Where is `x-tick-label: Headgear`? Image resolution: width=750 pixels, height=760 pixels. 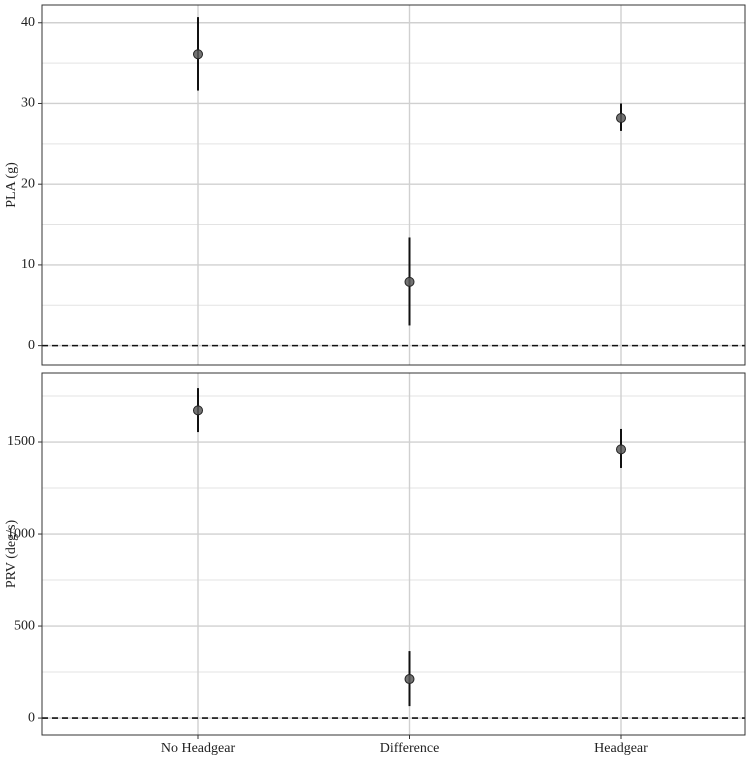 x-tick-label: Headgear is located at coordinates (621, 748).